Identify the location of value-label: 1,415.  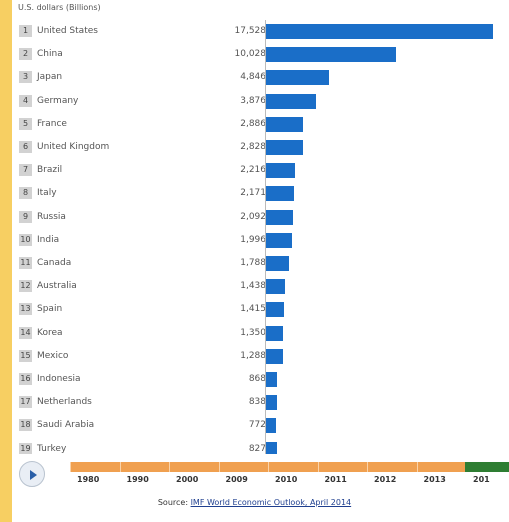
(253, 309).